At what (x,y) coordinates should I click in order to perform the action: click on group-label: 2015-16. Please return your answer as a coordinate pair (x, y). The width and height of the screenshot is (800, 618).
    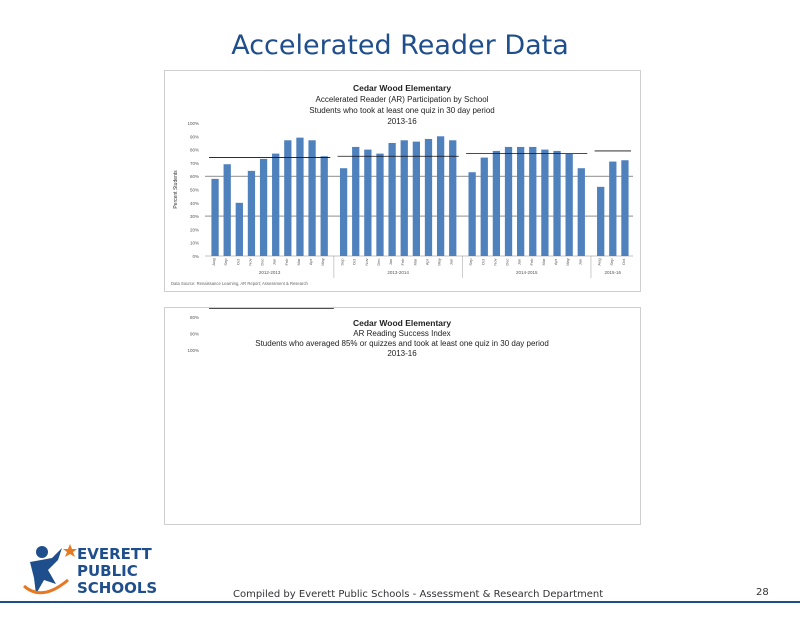
    Looking at the image, I should click on (613, 272).